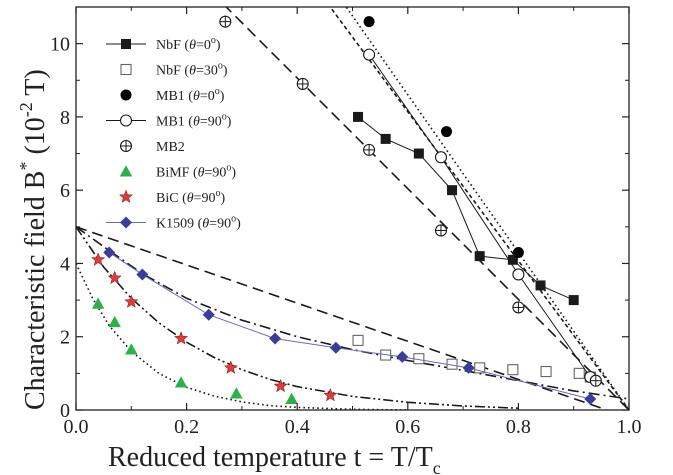  What do you see at coordinates (76, 427) in the screenshot?
I see `x-tick-label: 0.0` at bounding box center [76, 427].